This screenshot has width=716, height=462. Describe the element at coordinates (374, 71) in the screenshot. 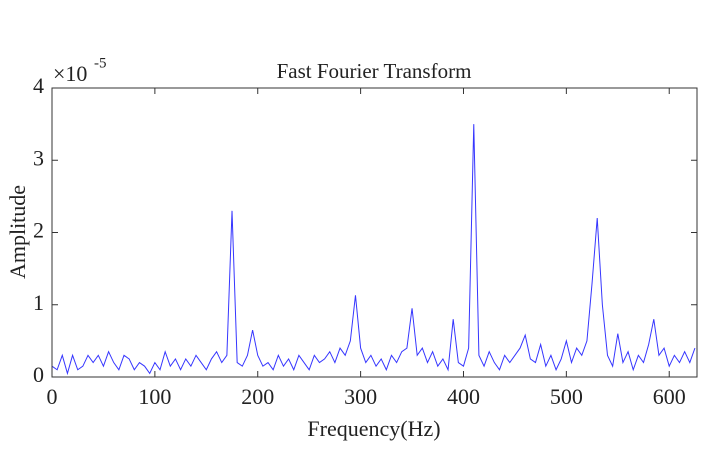

I see `chart-title: Fast Fourier Transform` at that location.